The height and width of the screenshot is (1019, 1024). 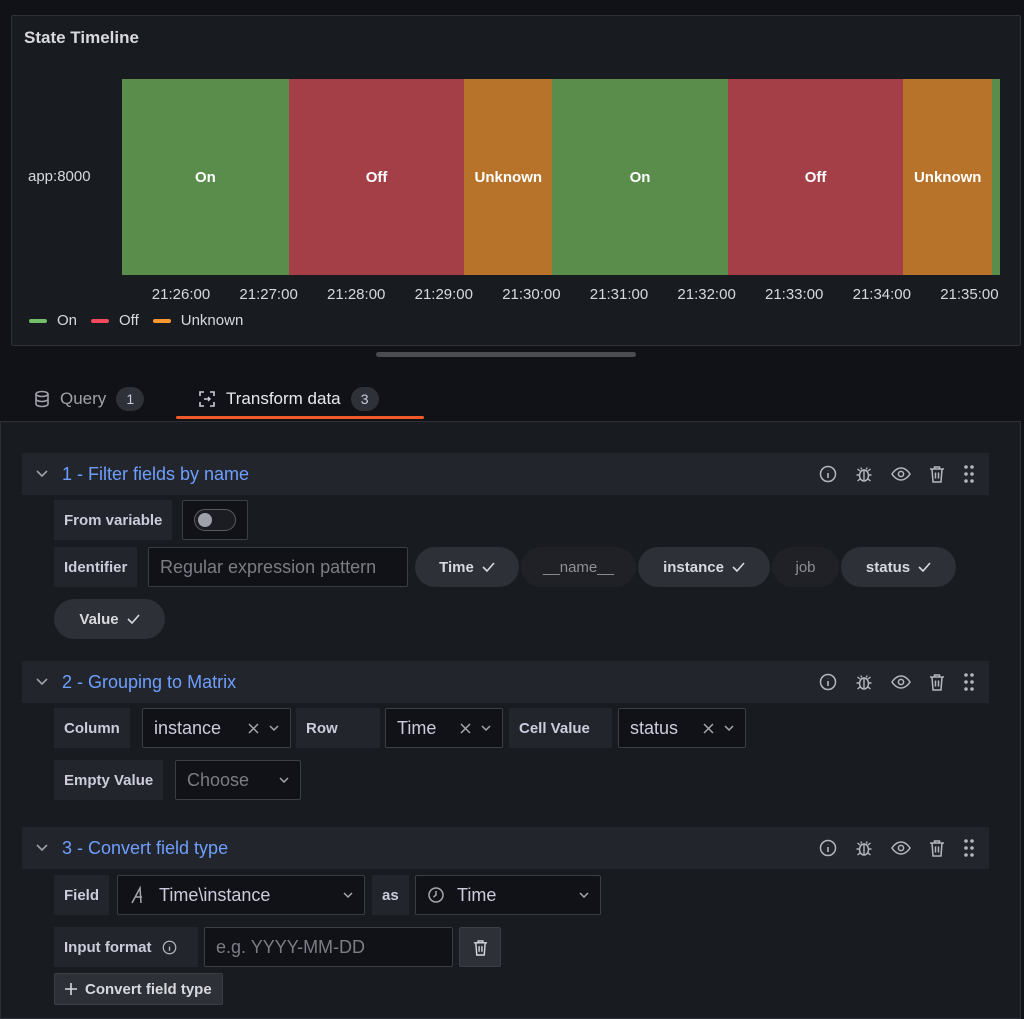 I want to click on legend-label: Unknown, so click(x=212, y=320).